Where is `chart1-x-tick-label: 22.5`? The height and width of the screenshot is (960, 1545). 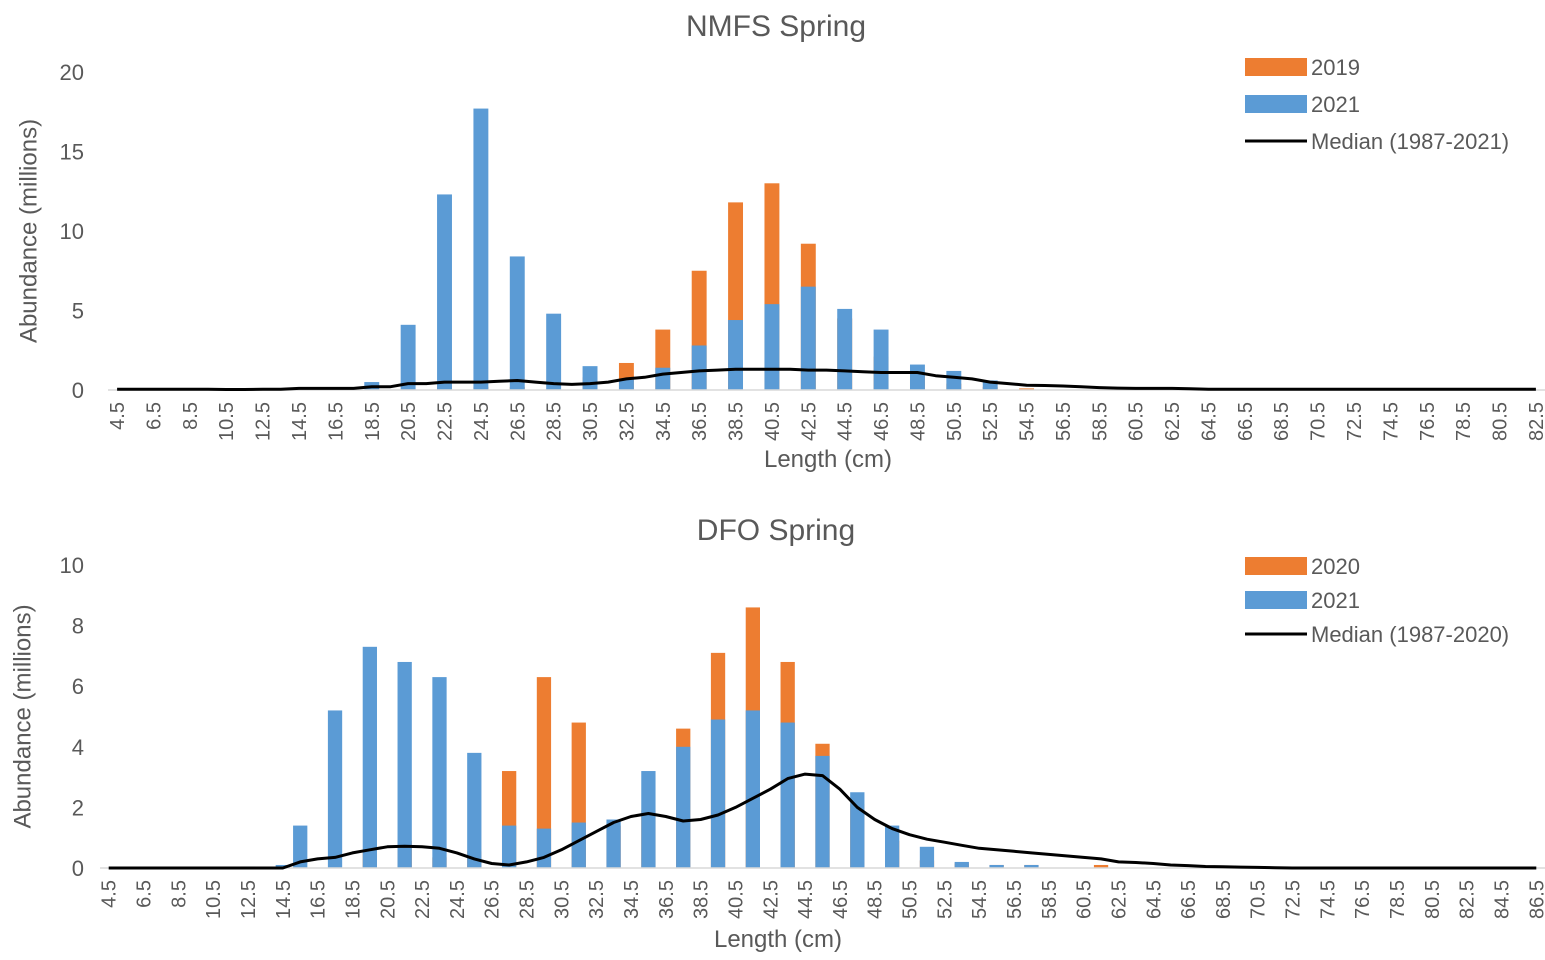
chart1-x-tick-label: 22.5 is located at coordinates (446, 421).